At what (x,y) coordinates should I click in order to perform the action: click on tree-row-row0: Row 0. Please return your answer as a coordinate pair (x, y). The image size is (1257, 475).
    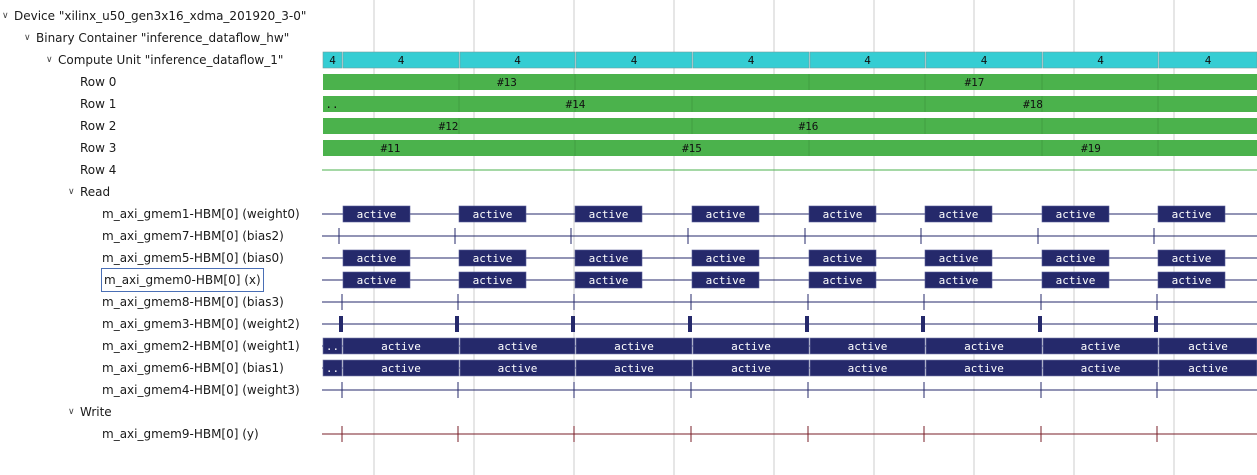
    Looking at the image, I should click on (161, 82).